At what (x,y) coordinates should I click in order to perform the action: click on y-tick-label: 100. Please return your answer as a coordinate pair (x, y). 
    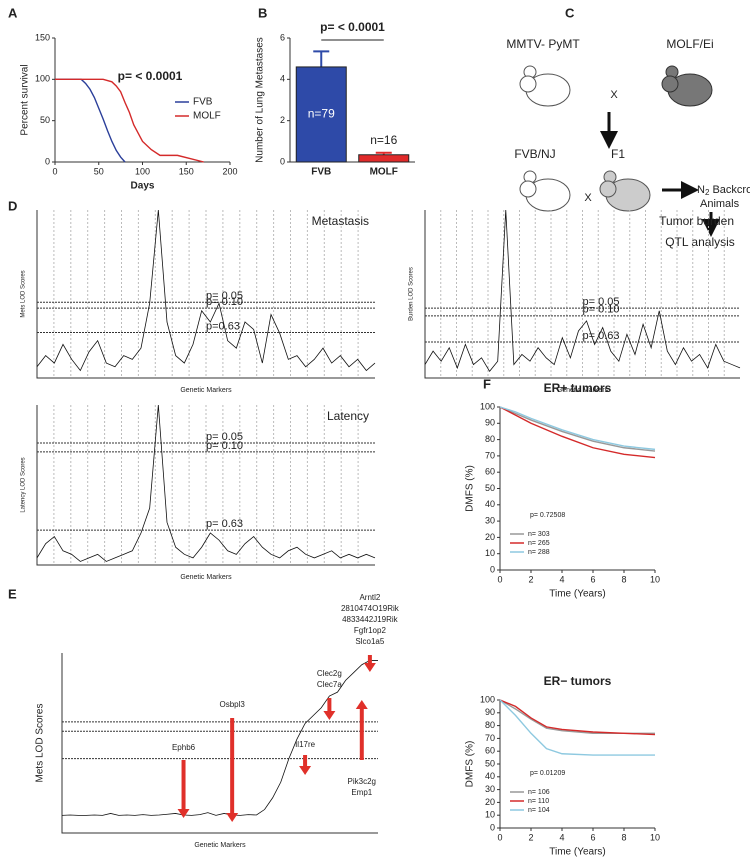
    Looking at the image, I should click on (487, 699).